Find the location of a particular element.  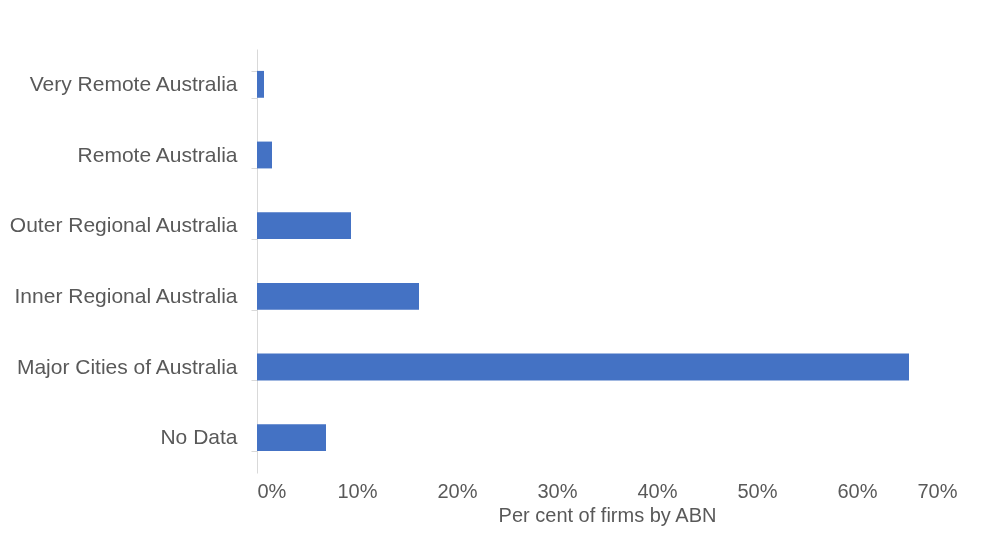

x-tick-label: 0% is located at coordinates (272, 490).